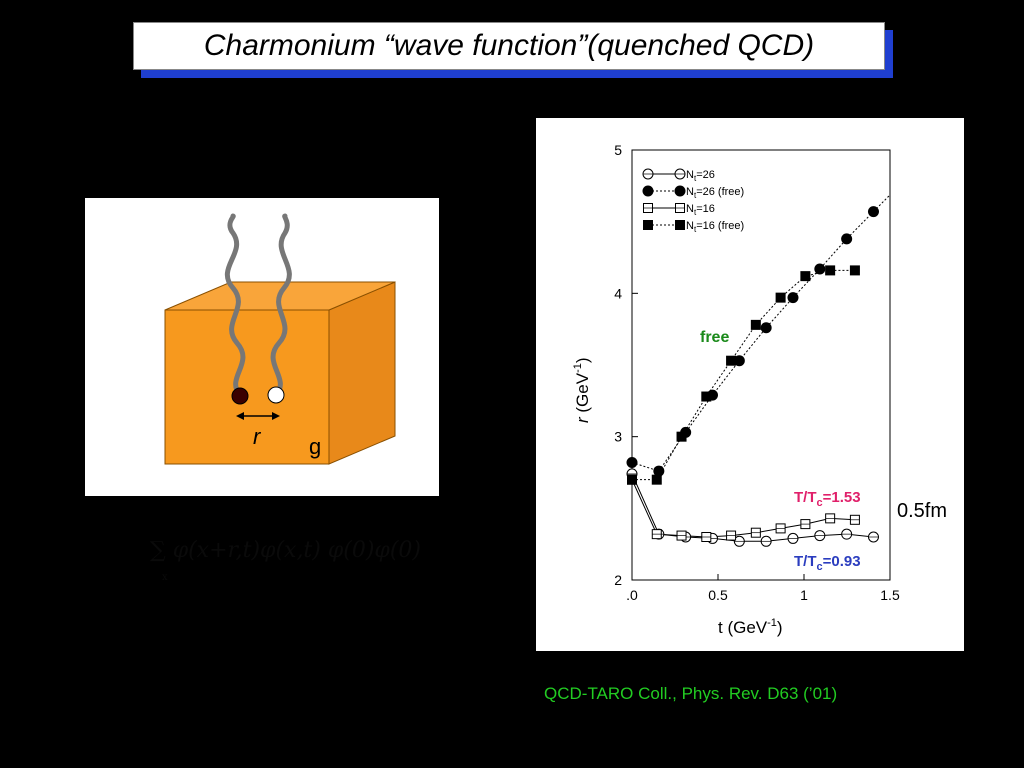  Describe the element at coordinates (632, 595) in the screenshot. I see `x-tick-label: .0` at that location.